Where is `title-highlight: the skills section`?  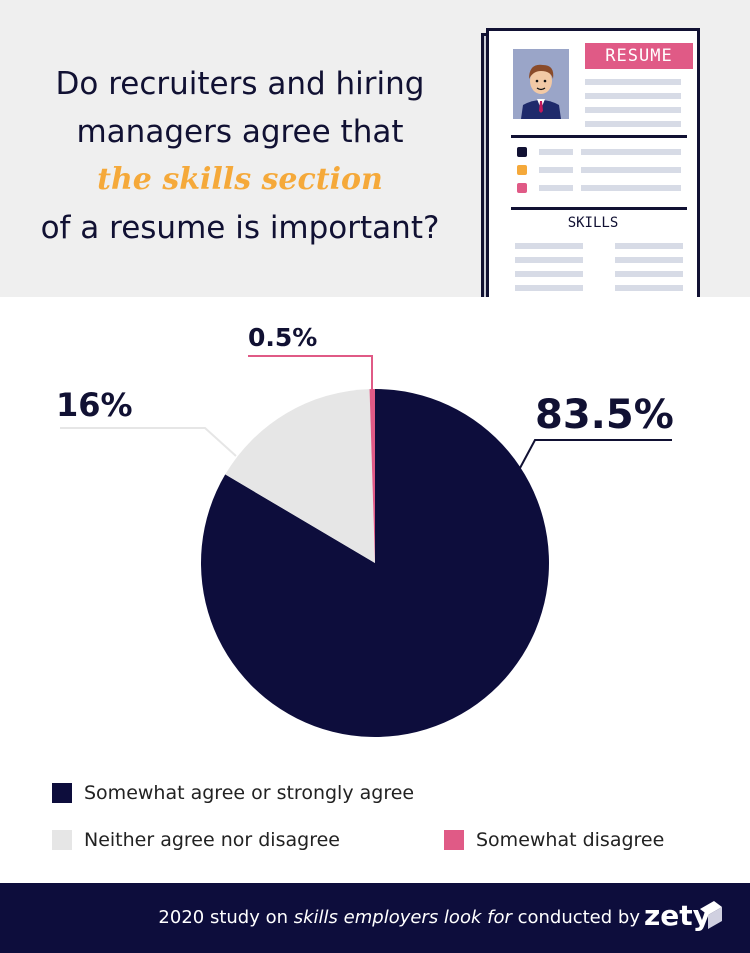 title-highlight: the skills section is located at coordinates (240, 179).